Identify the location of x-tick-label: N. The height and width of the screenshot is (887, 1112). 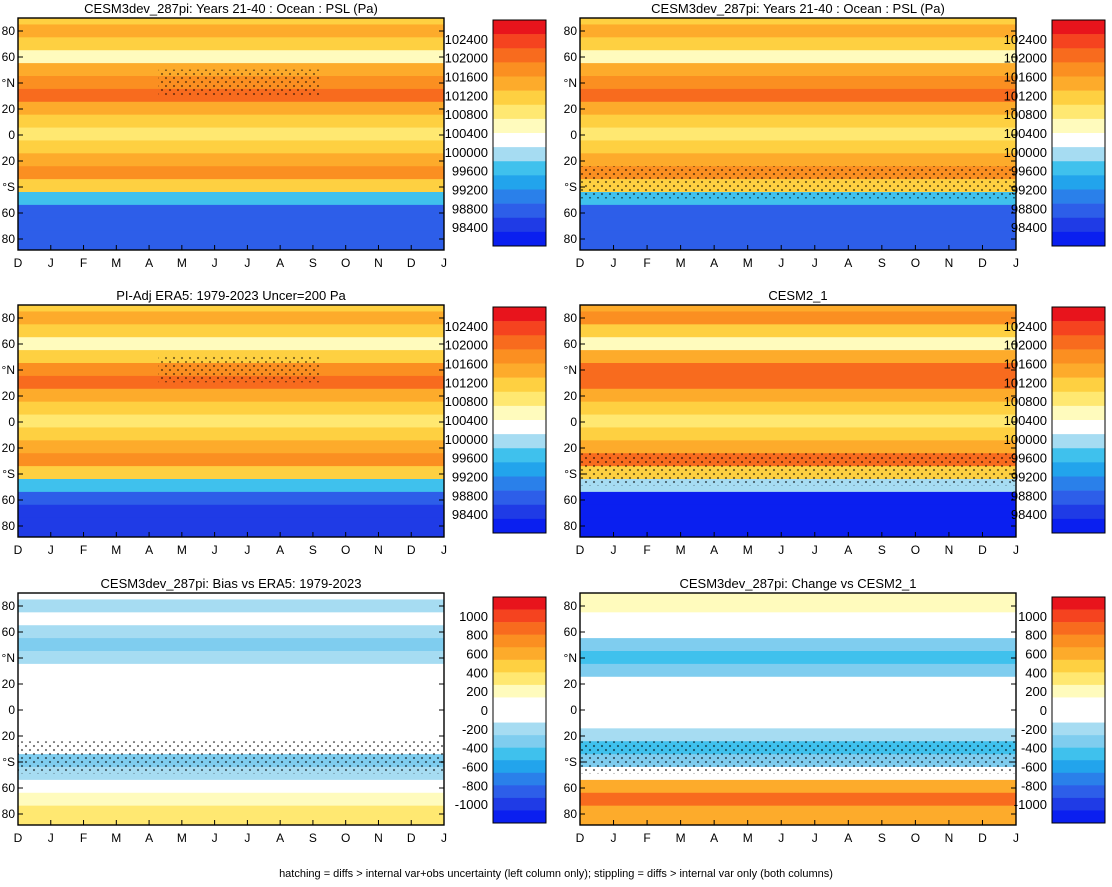
(378, 838).